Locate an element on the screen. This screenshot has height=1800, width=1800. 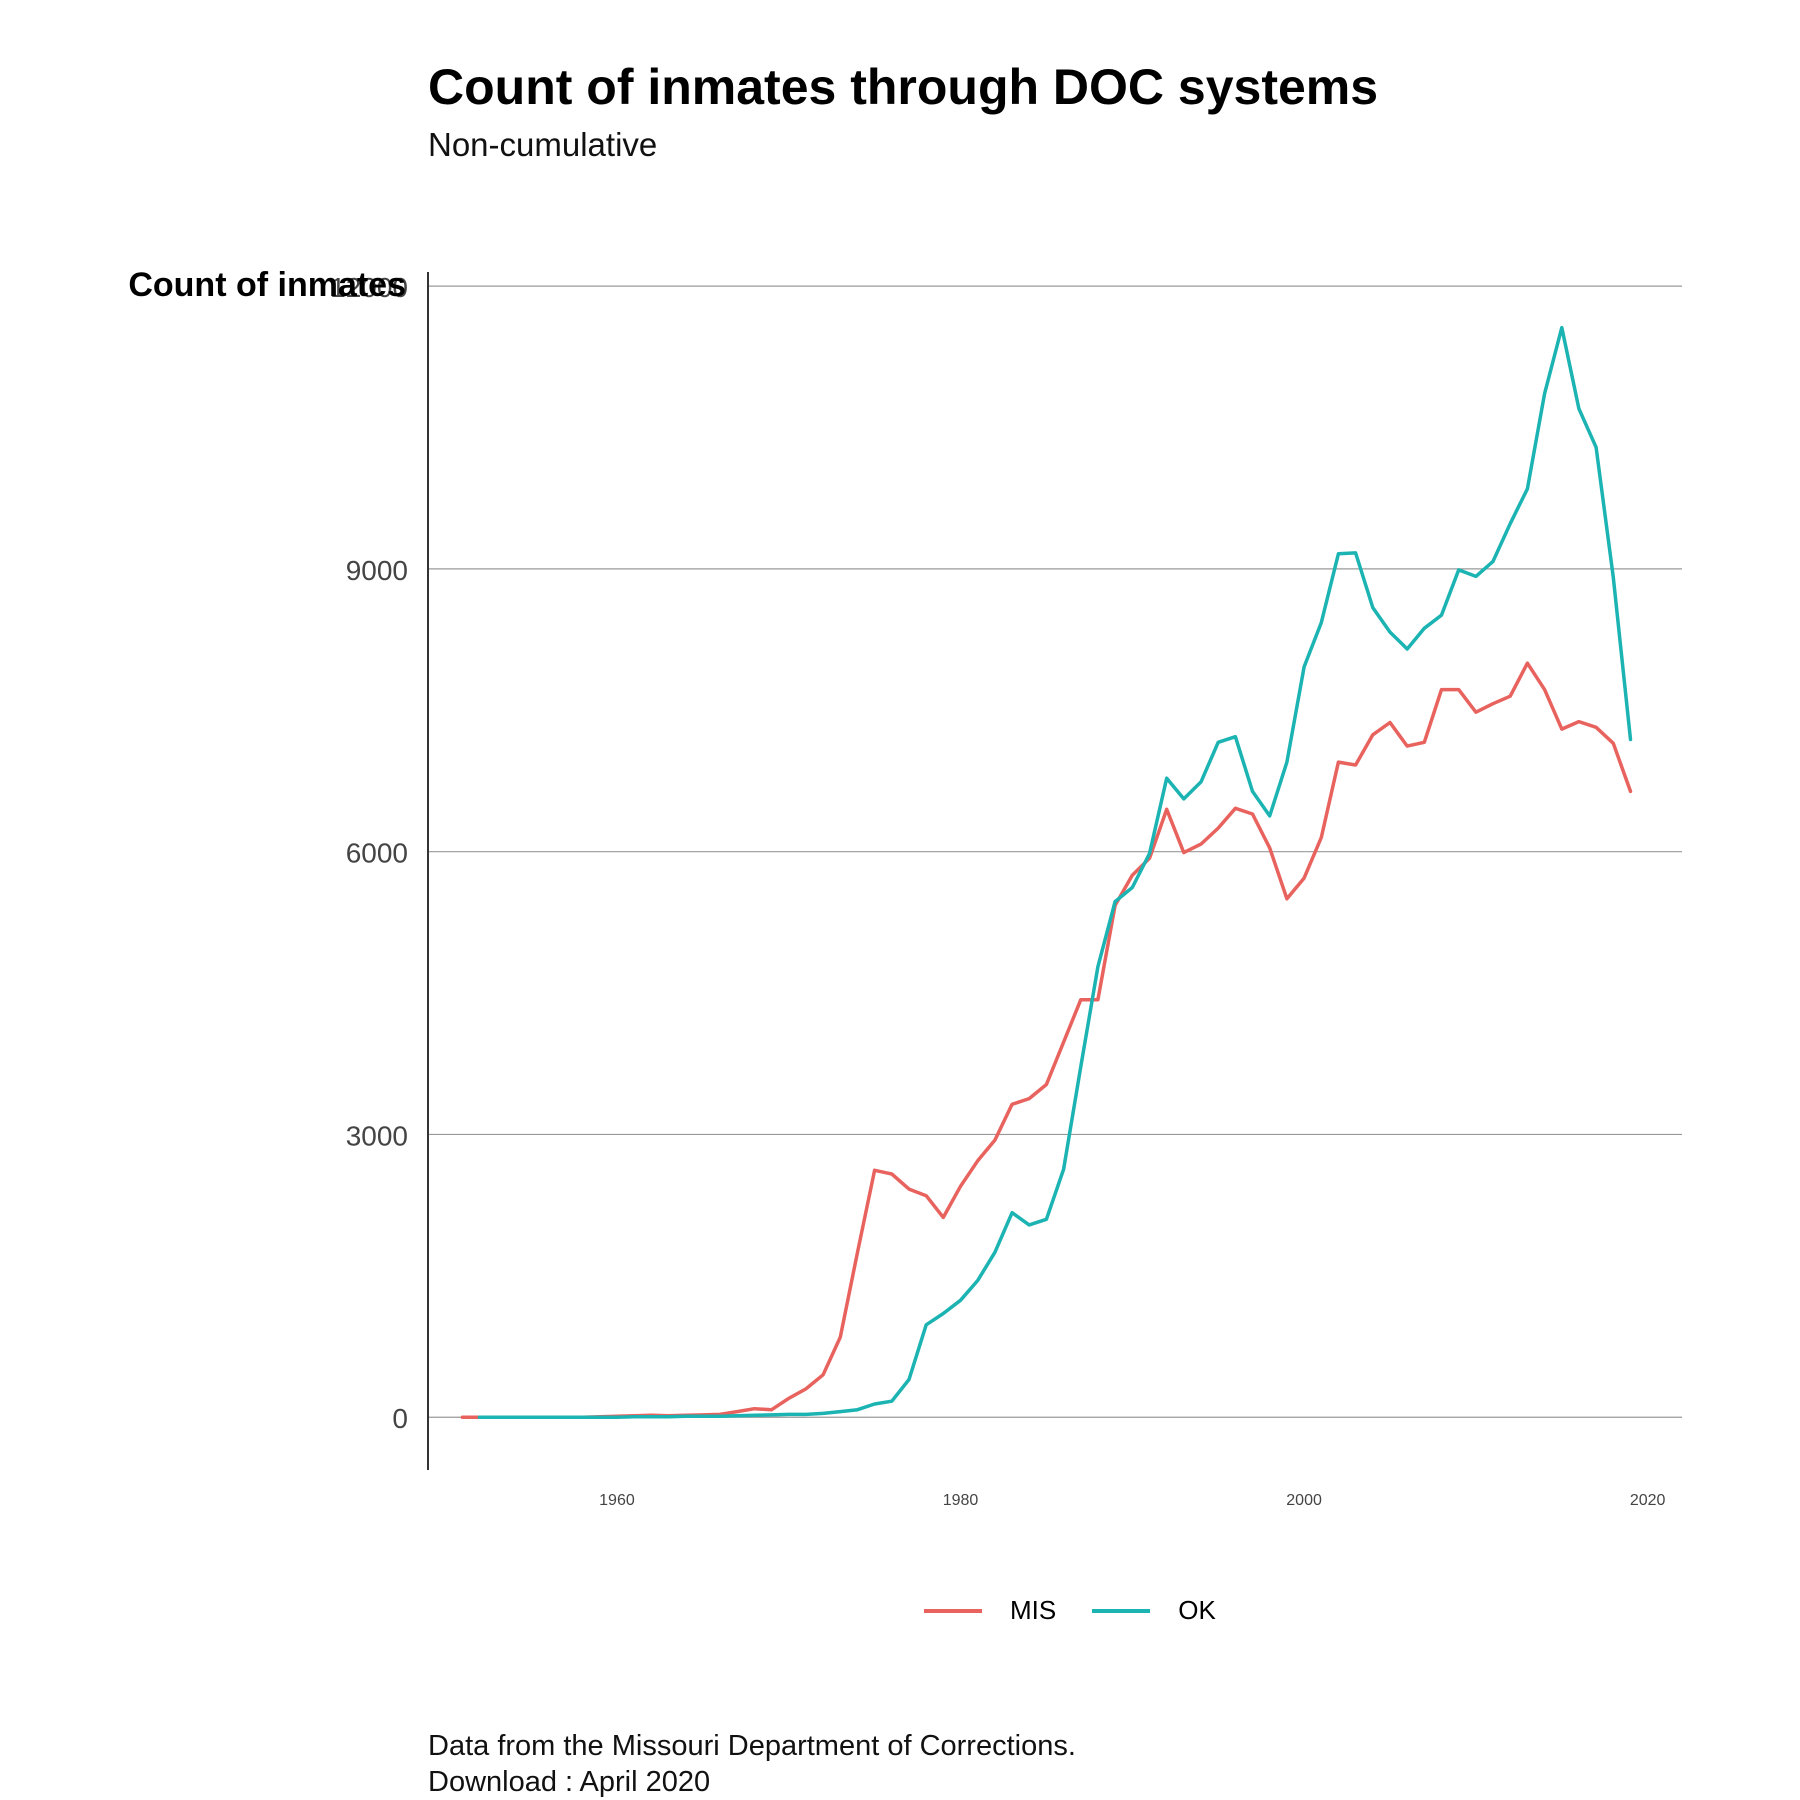
legend-swatch-ok is located at coordinates (1121, 1610).